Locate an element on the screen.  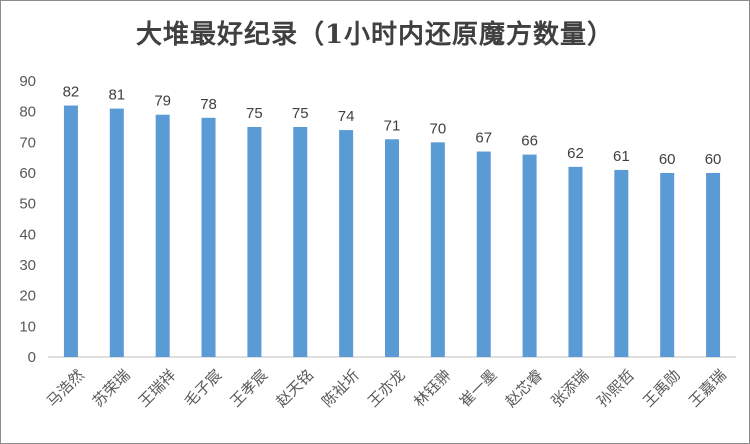
category-label: 马浩然 is located at coordinates (65, 388).